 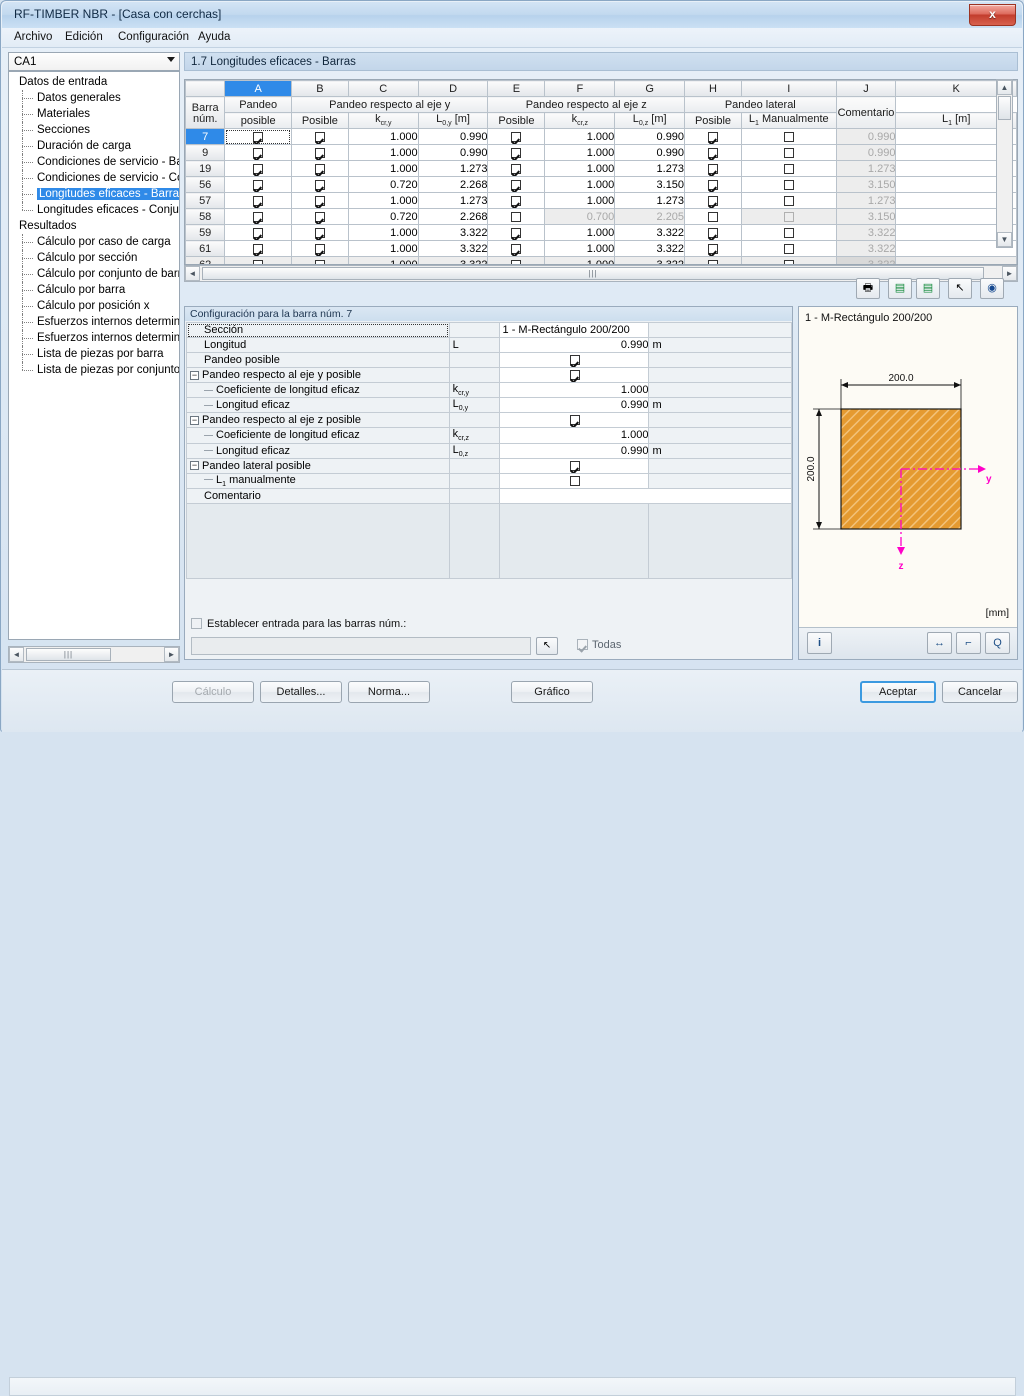 What do you see at coordinates (601, 273) in the screenshot?
I see `table-horizontal-scrollbar: ◄ ||| ►` at bounding box center [601, 273].